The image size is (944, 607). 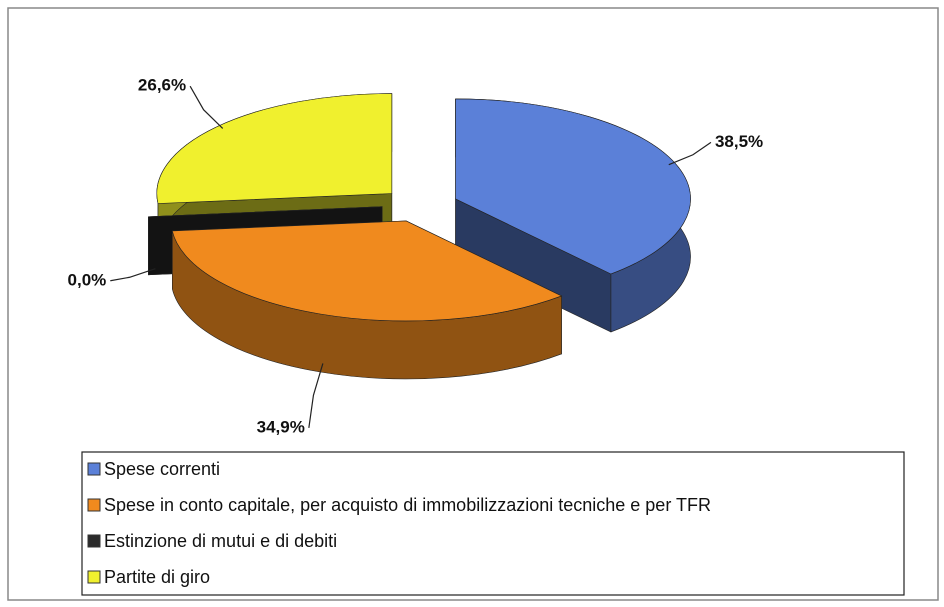 I want to click on legend-label: Partite di giro, so click(x=157, y=577).